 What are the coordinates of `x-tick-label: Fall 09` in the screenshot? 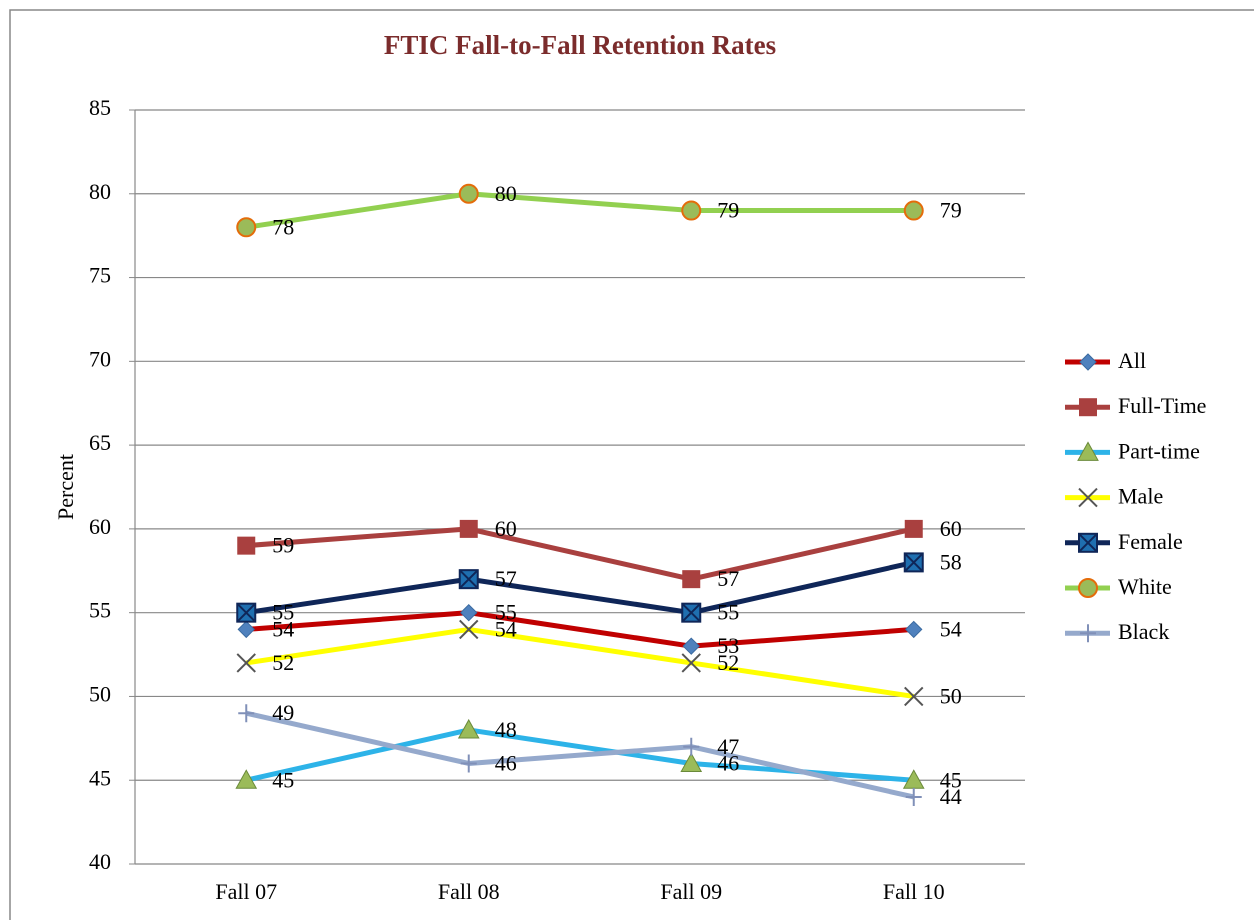 It's located at (691, 891).